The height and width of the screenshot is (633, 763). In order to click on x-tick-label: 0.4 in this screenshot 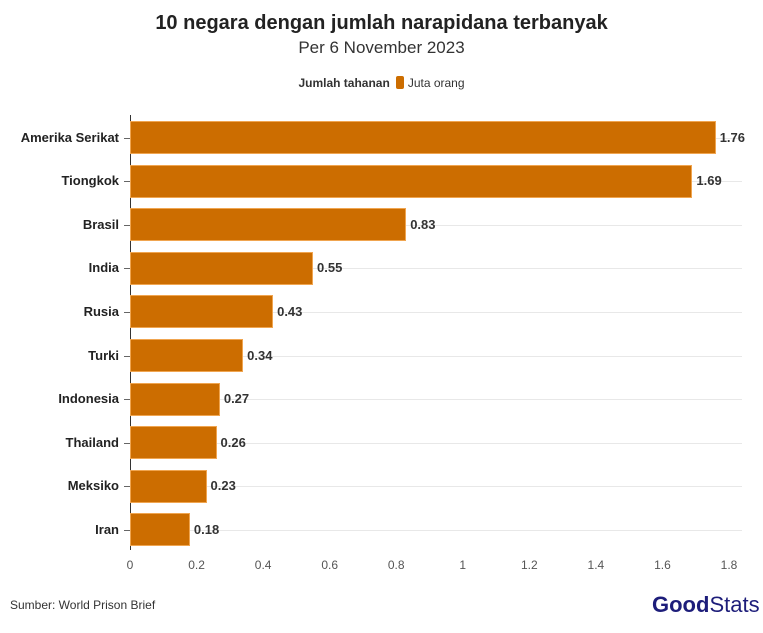, I will do `click(263, 565)`.